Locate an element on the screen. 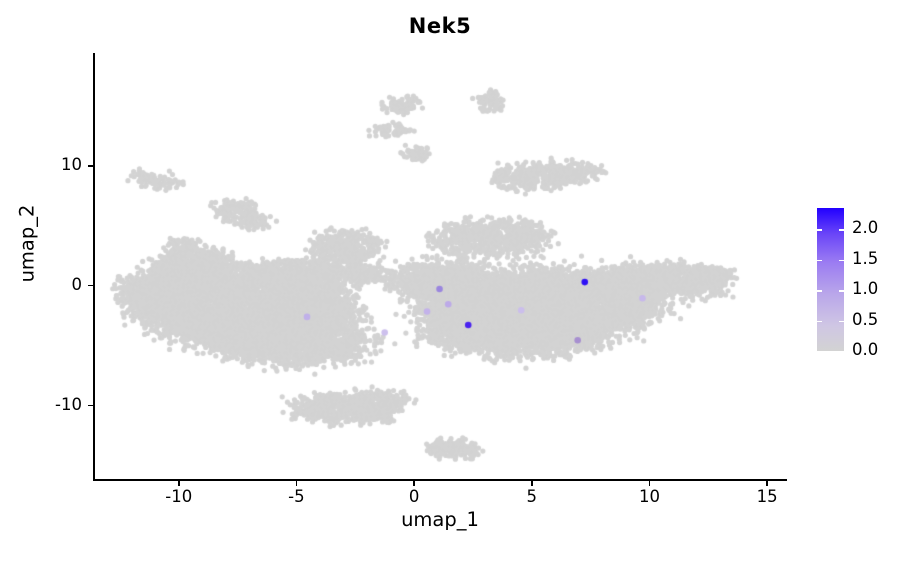 The width and height of the screenshot is (911, 562). x-tick-label: -5 is located at coordinates (296, 496).